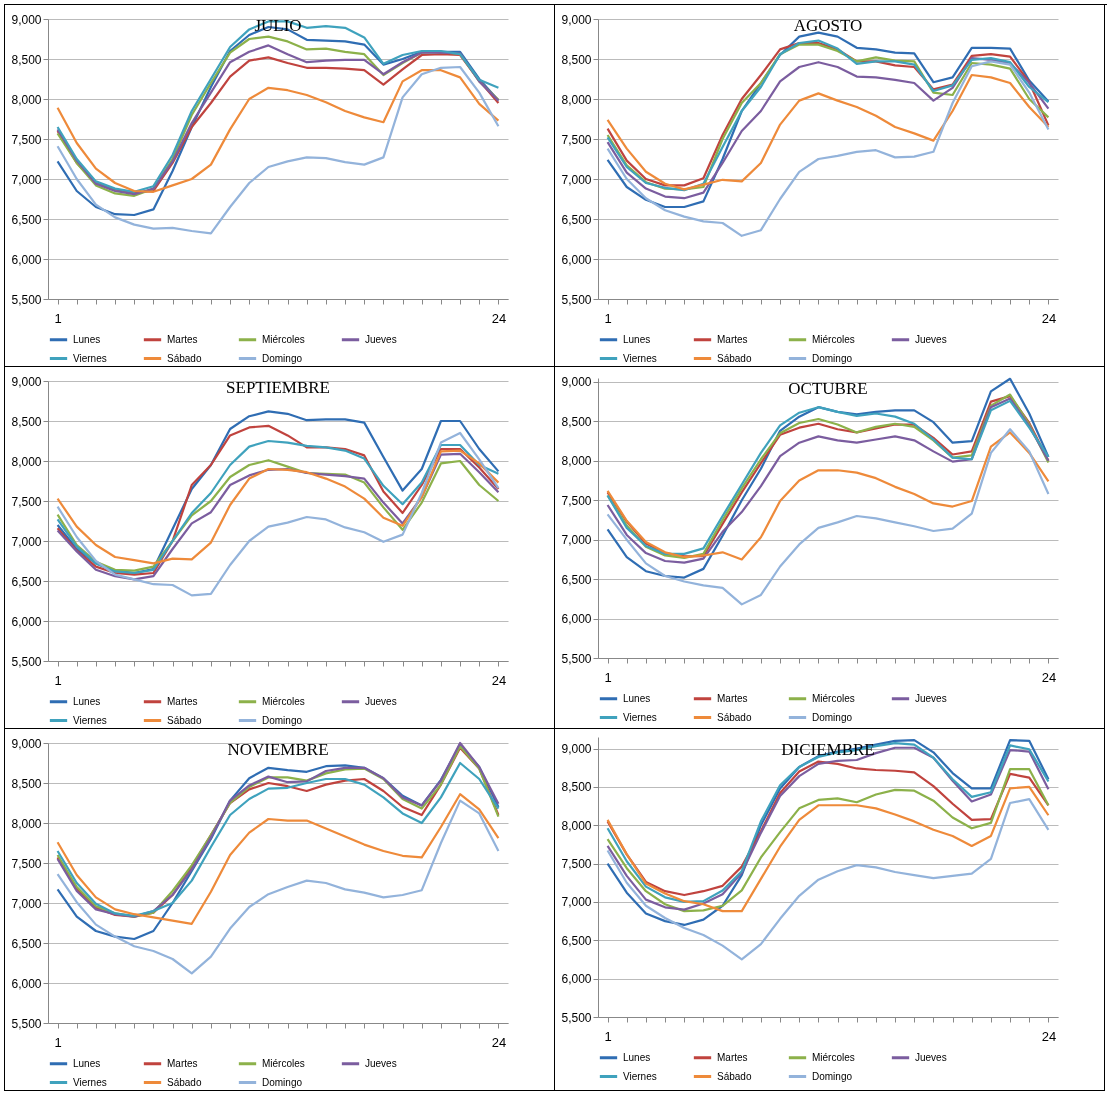 This screenshot has width=1118, height=1101. I want to click on chart-title: NOVIEMBRE, so click(278, 749).